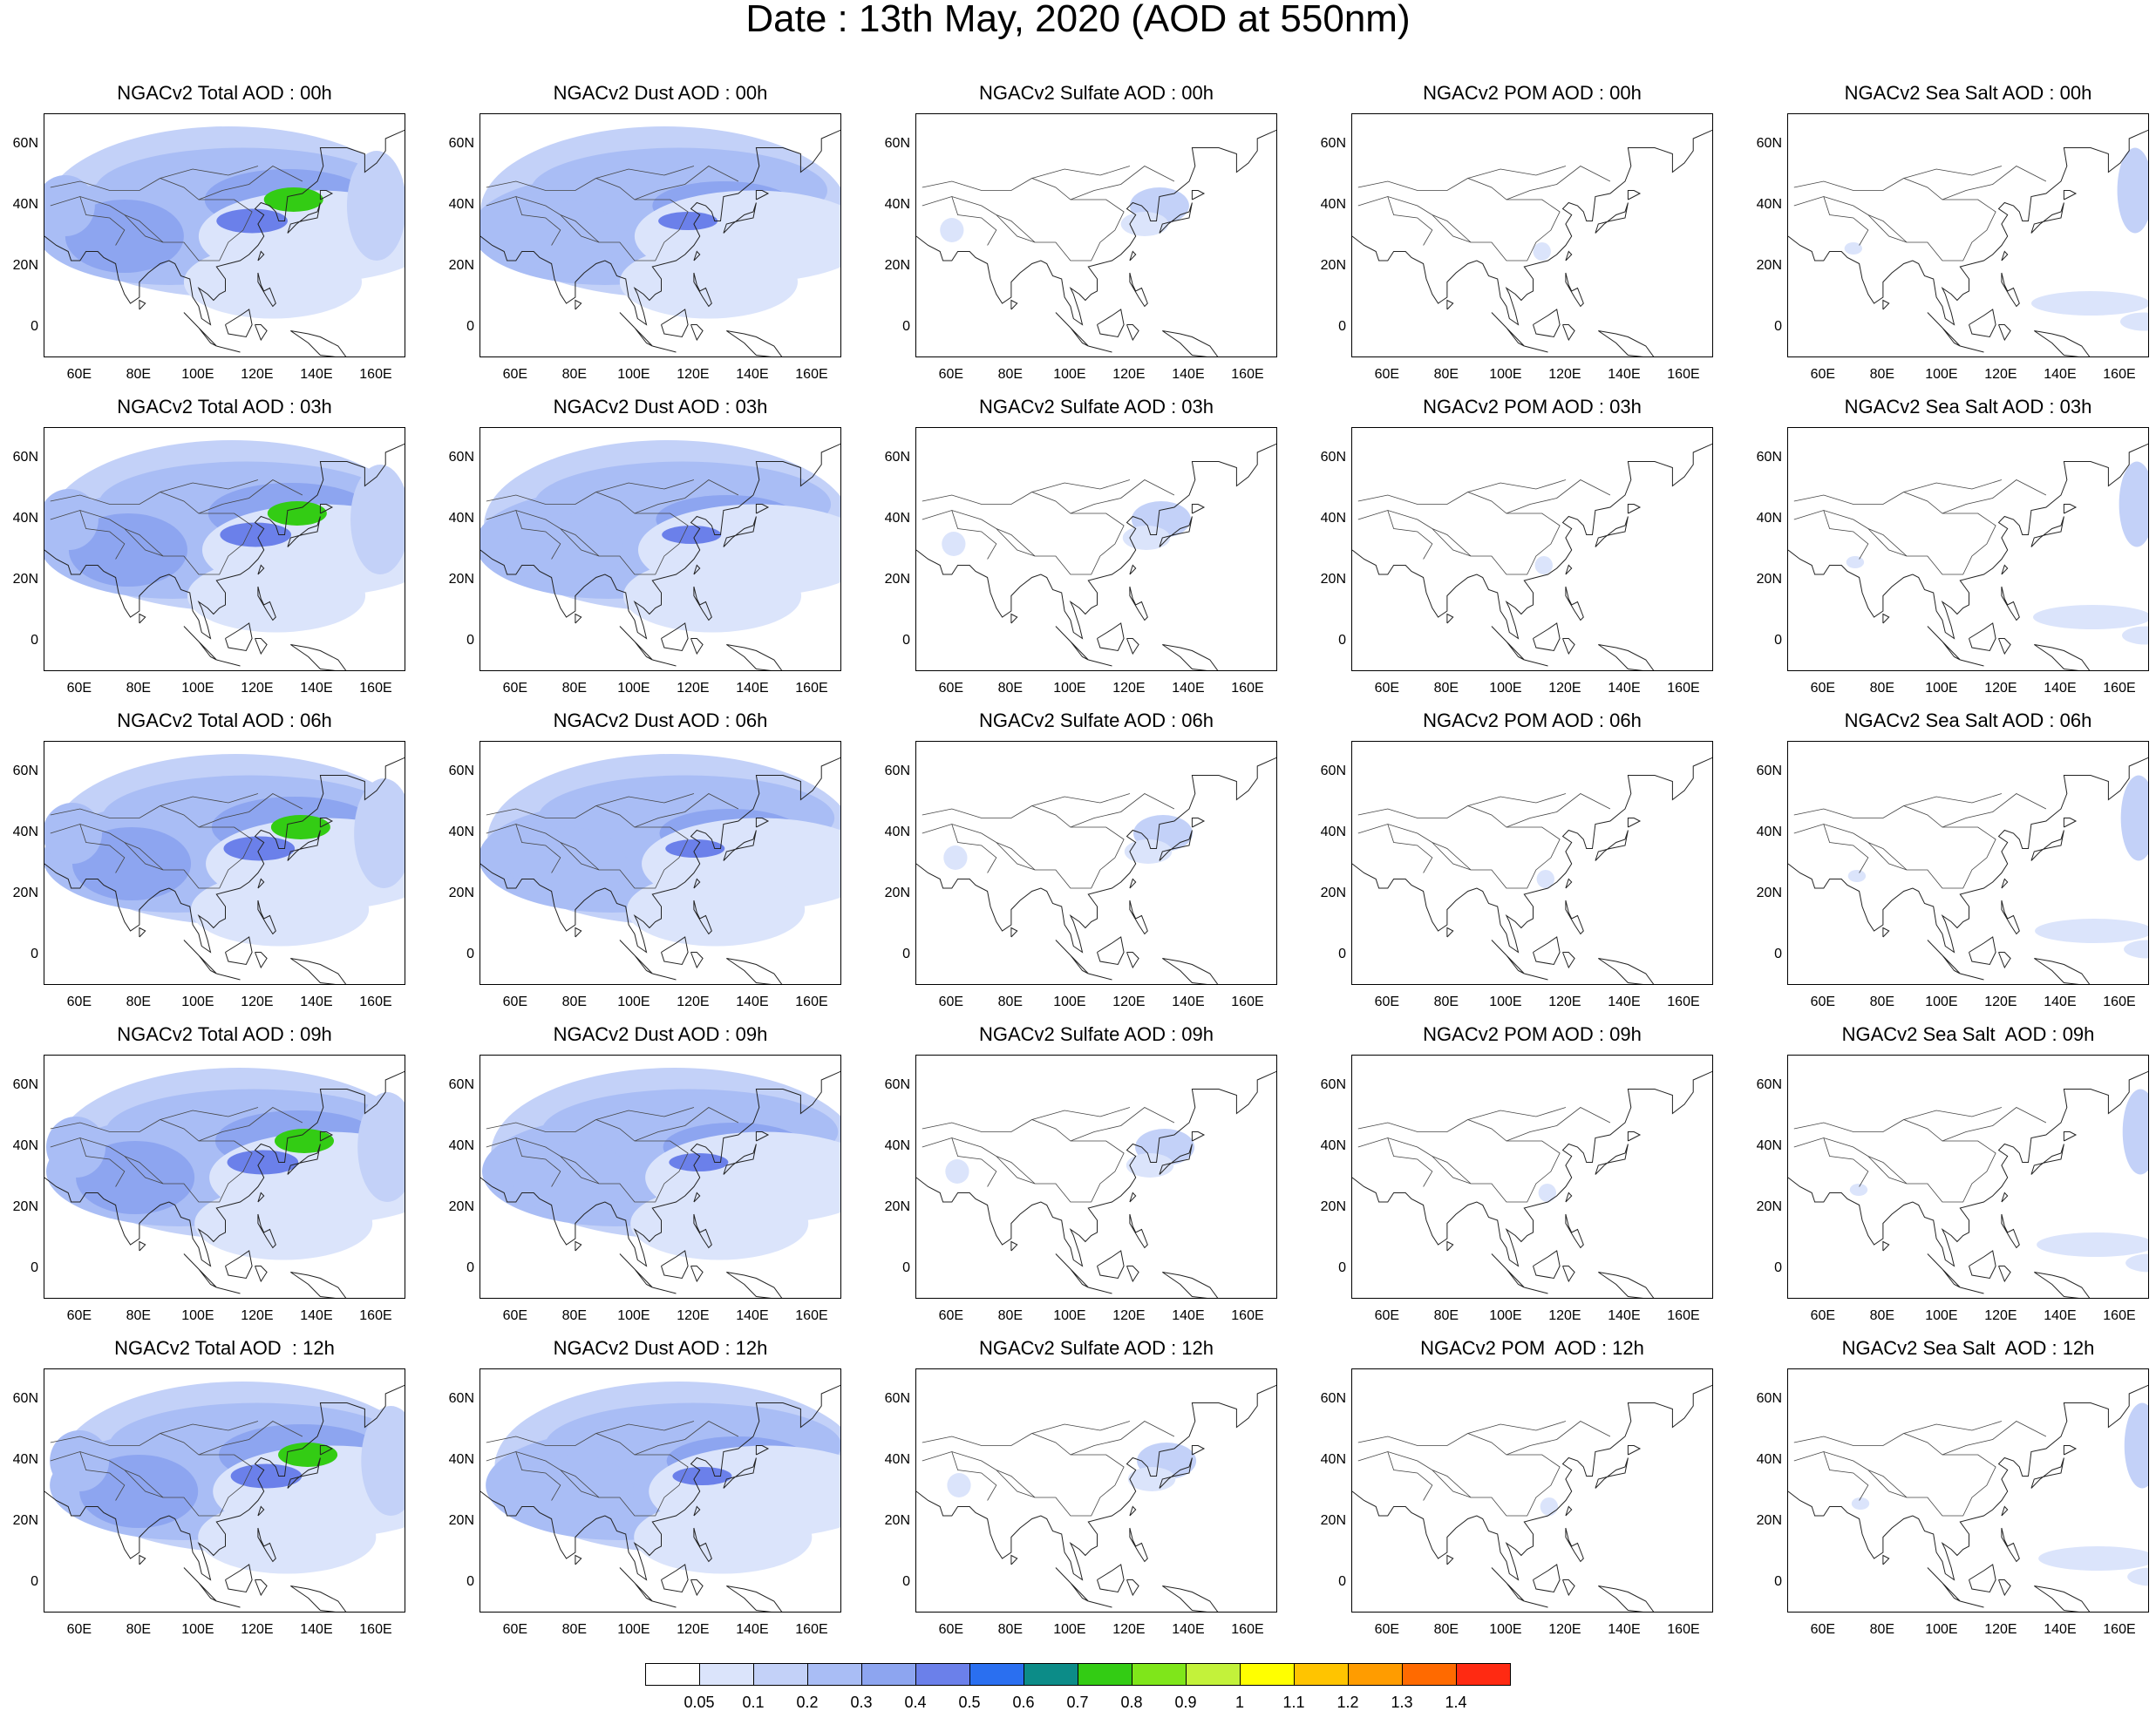 This screenshot has width=2156, height=1711. I want to click on colorbar-label: 1.1, so click(1293, 1702).